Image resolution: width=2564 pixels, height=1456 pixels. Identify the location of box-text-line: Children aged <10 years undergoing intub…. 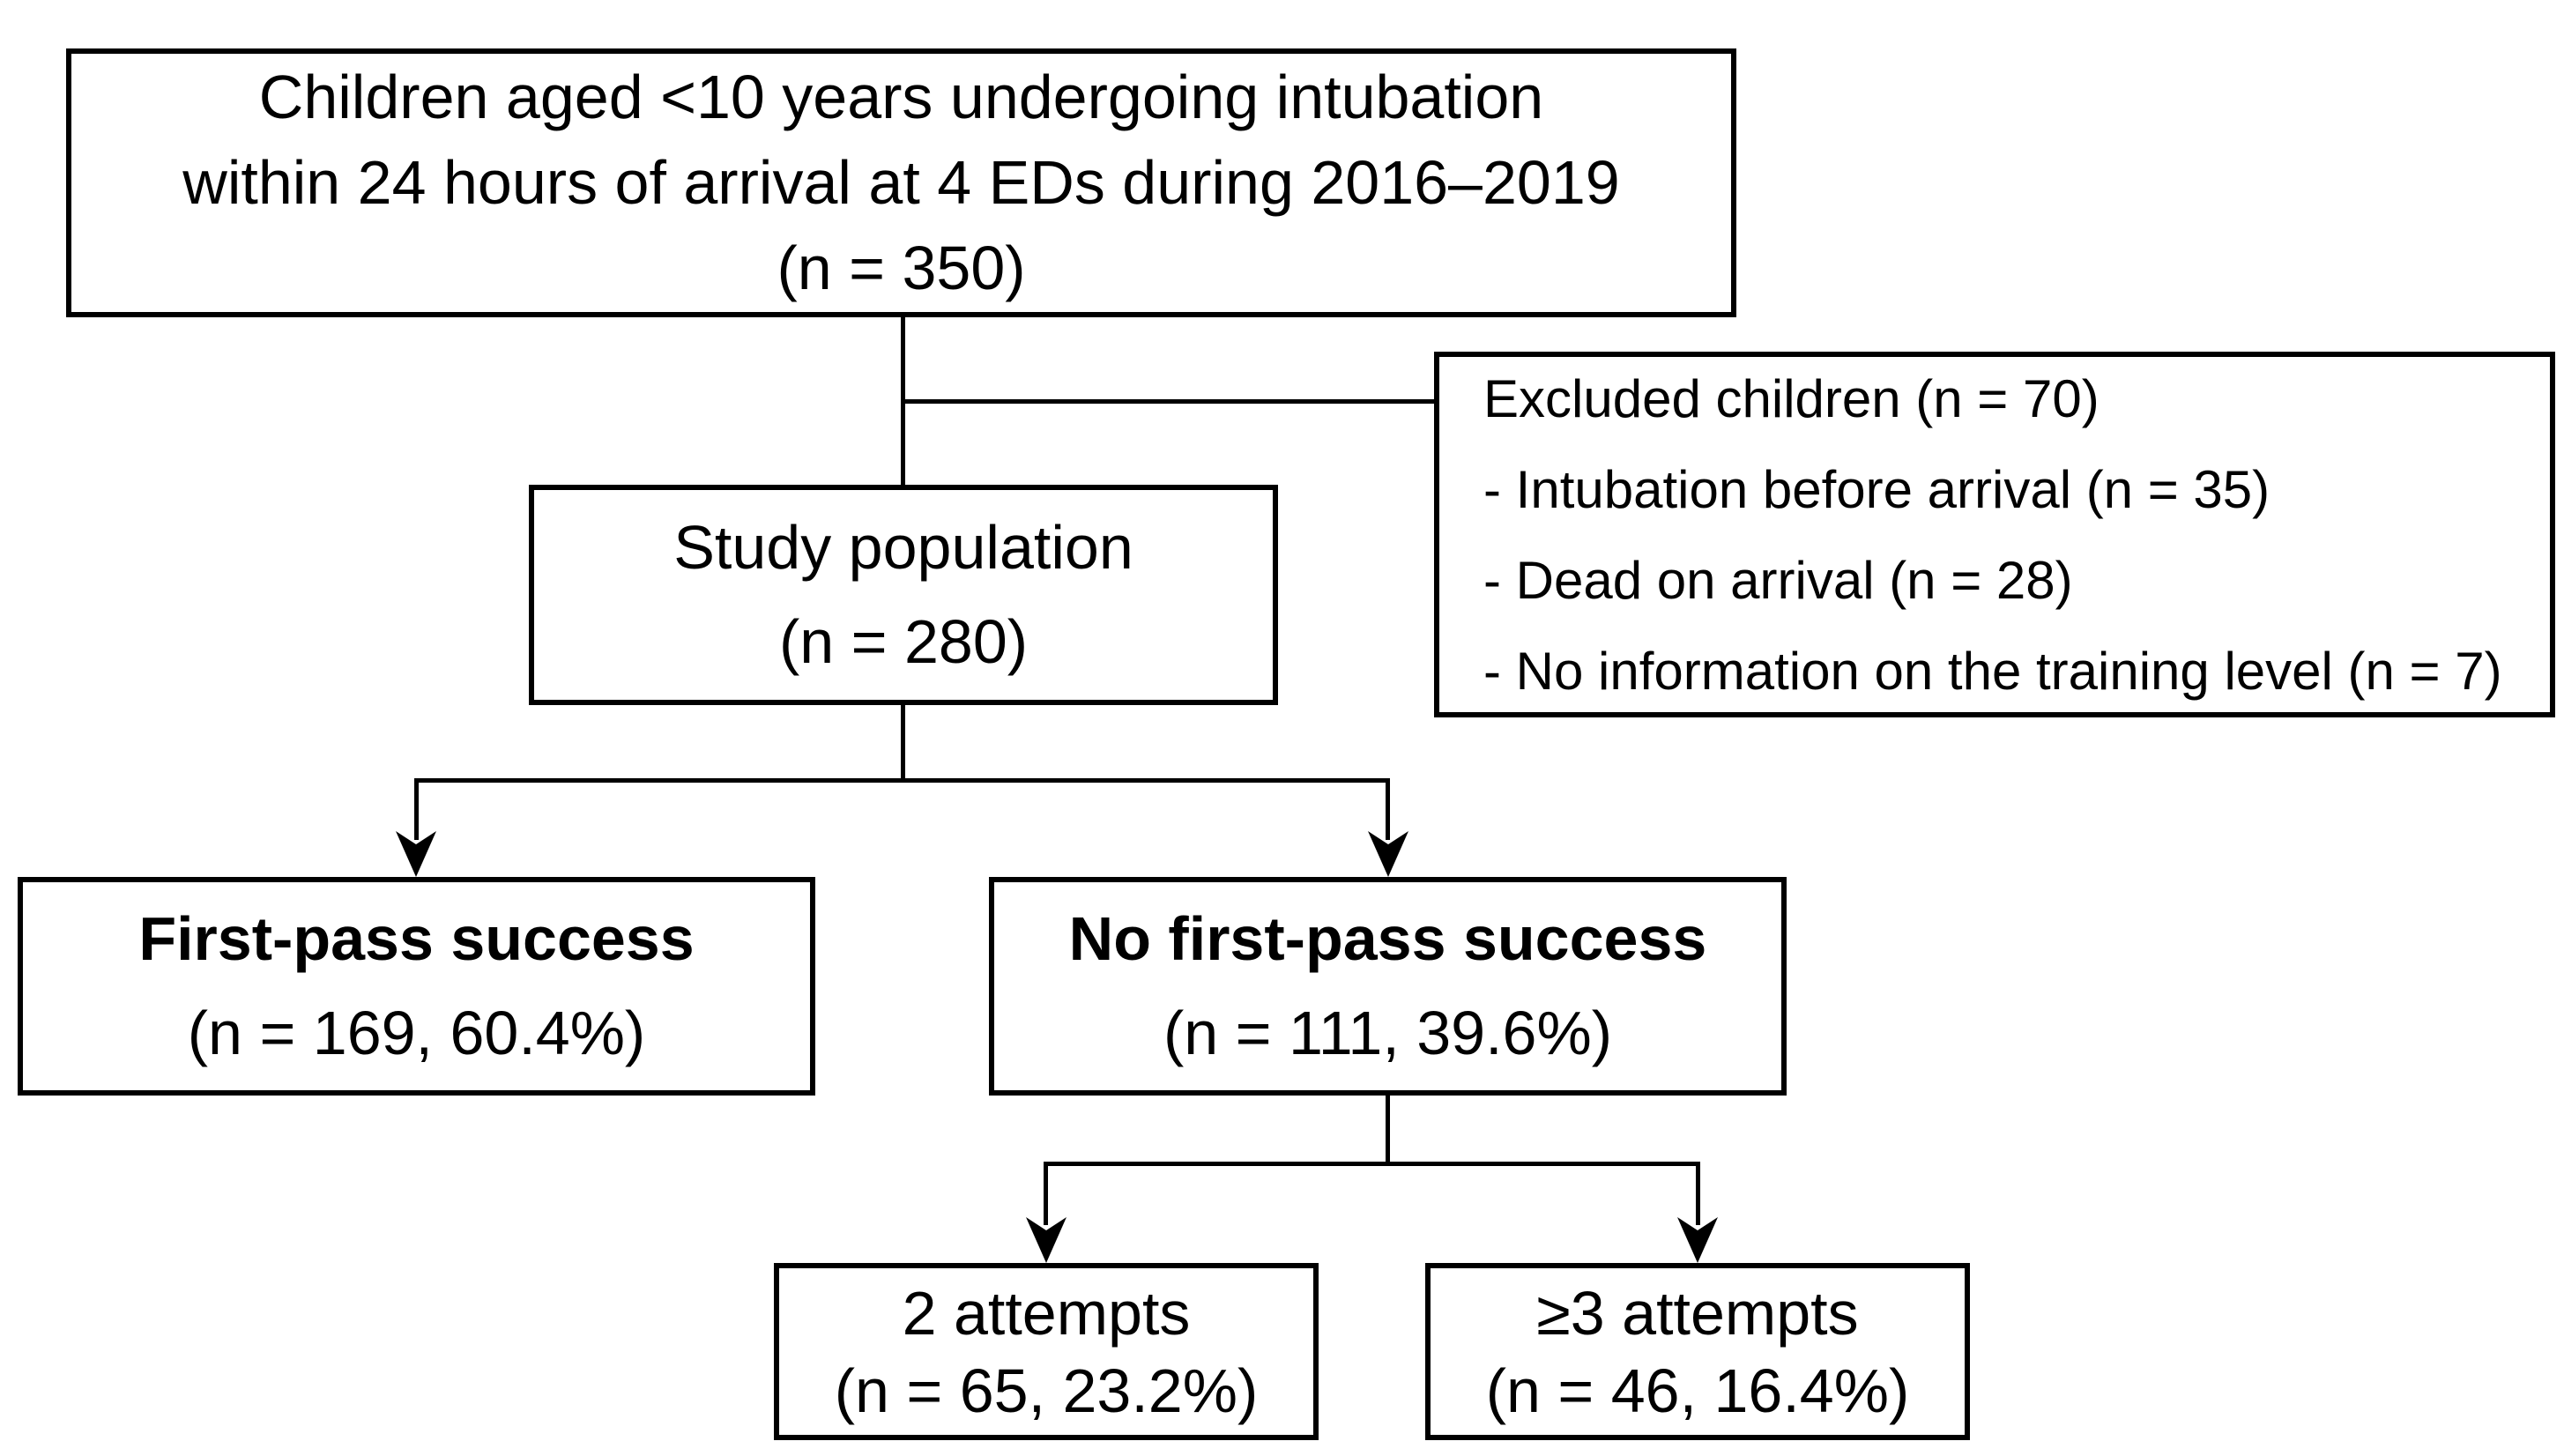
(901, 97).